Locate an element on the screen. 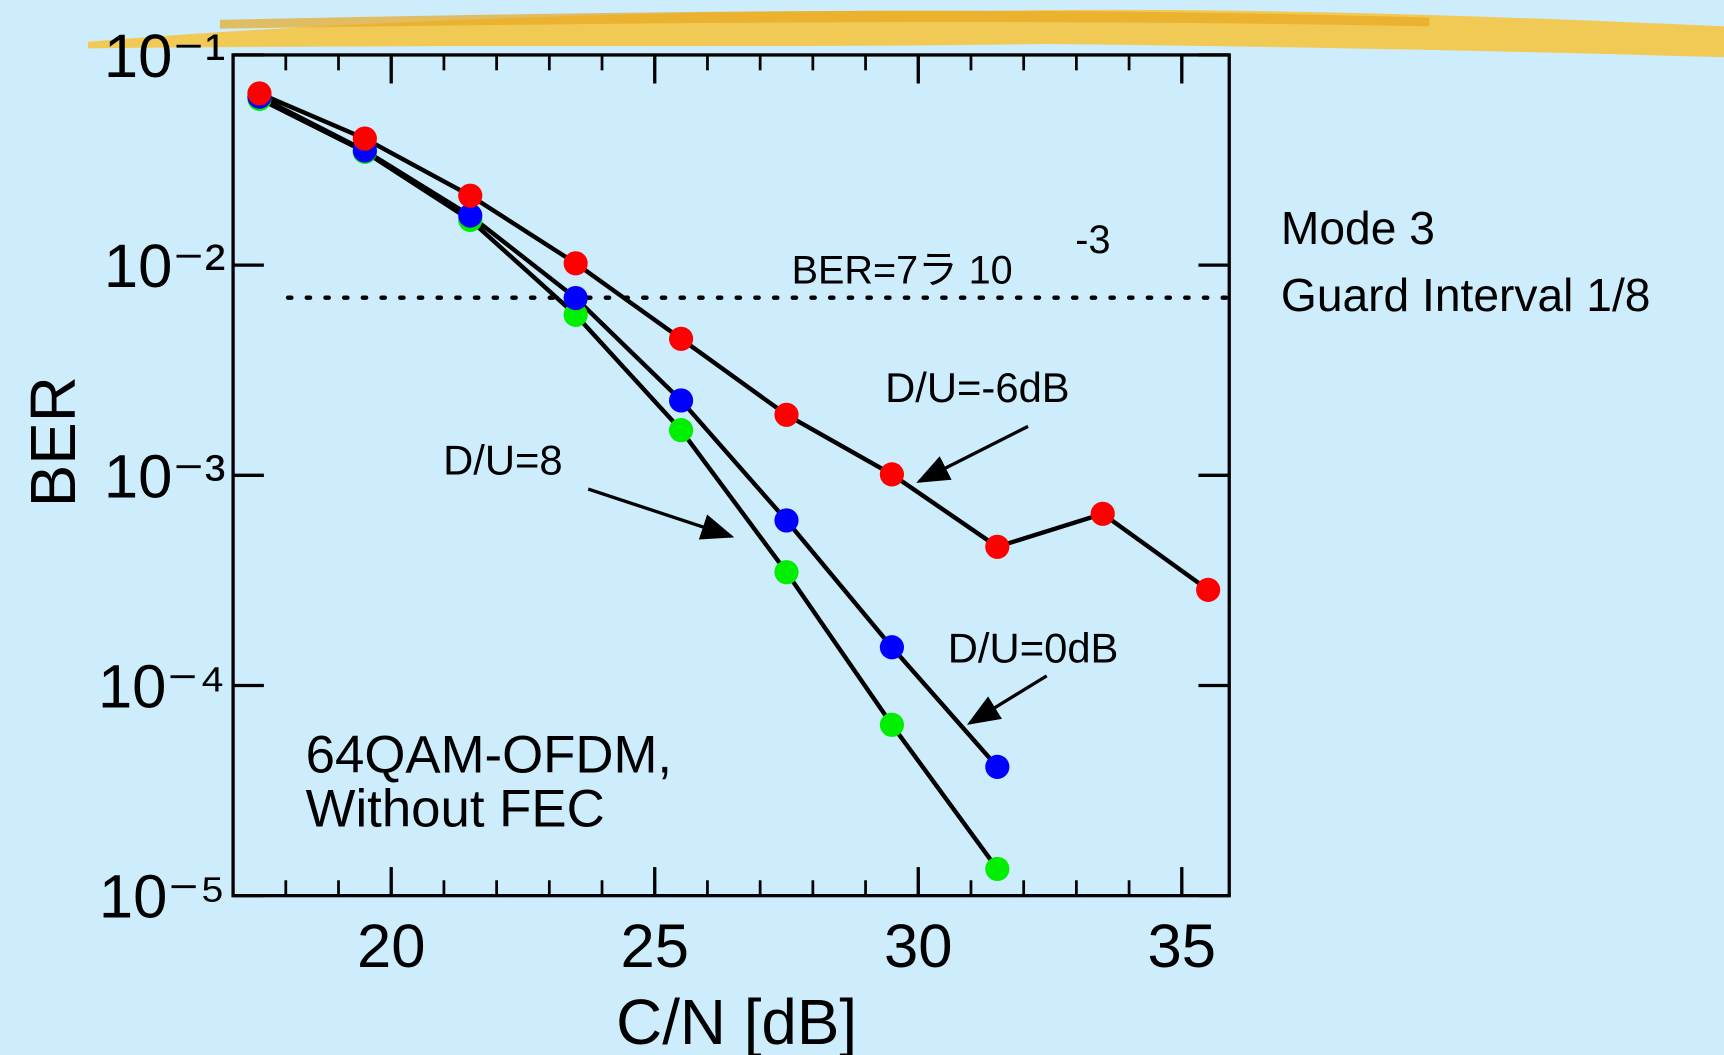 Image resolution: width=1724 pixels, height=1055 pixels. y-tick-label: 10⁻⁵ is located at coordinates (162, 897).